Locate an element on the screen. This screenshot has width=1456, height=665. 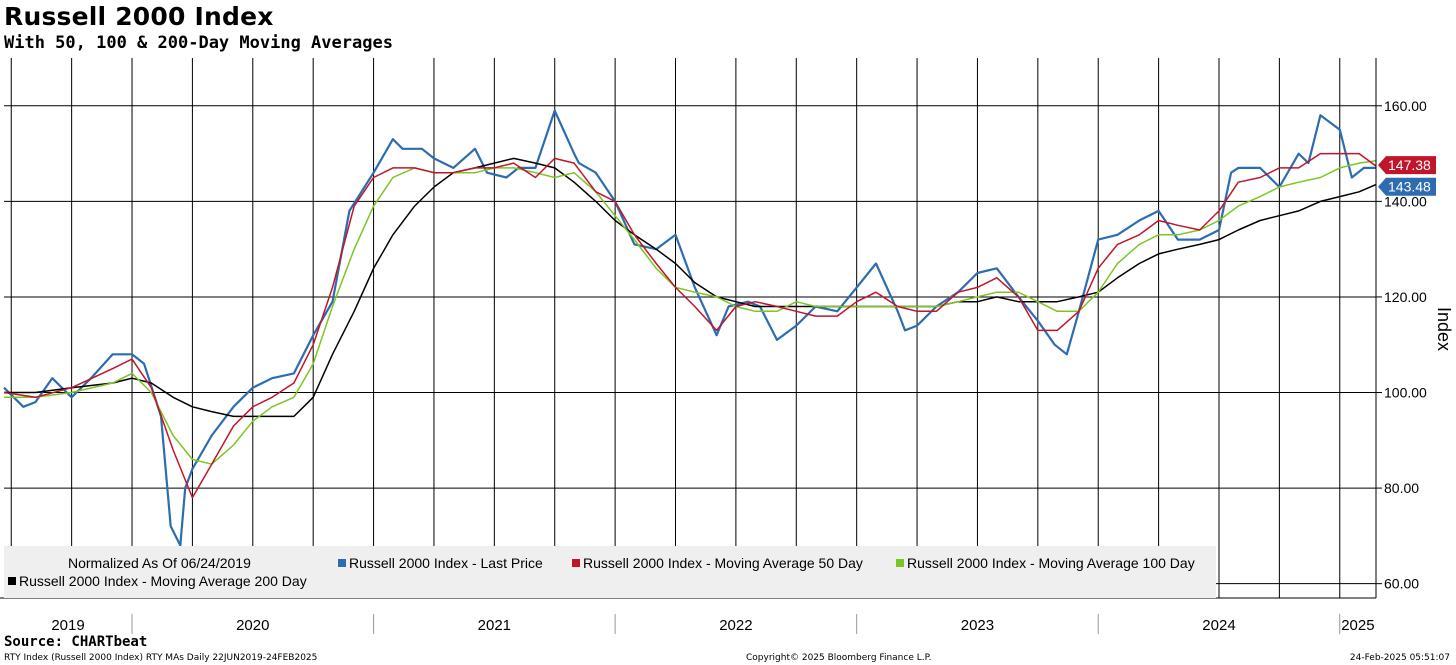
x-year-label: 2022 is located at coordinates (735, 625).